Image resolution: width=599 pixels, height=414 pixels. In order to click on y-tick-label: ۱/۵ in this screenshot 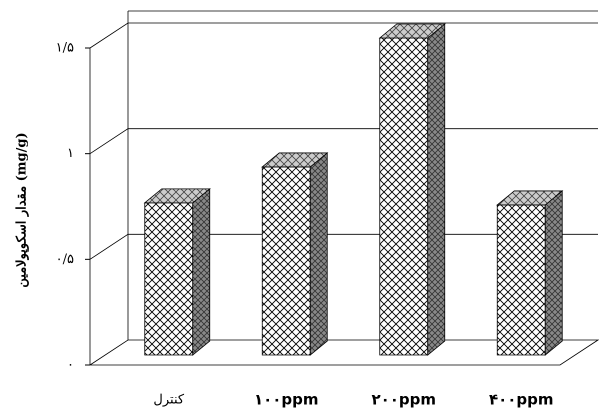, I will do `click(65, 48)`.